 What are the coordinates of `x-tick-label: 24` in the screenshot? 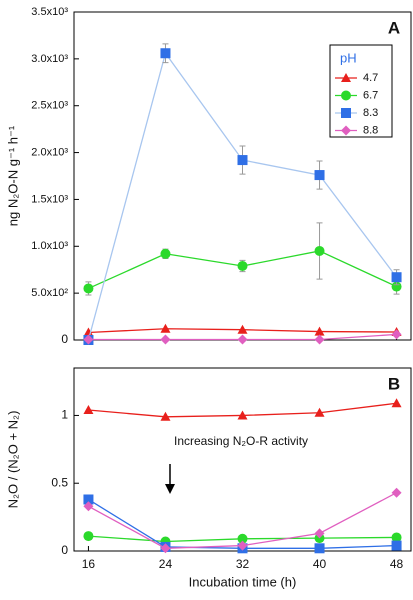 It's located at (166, 564).